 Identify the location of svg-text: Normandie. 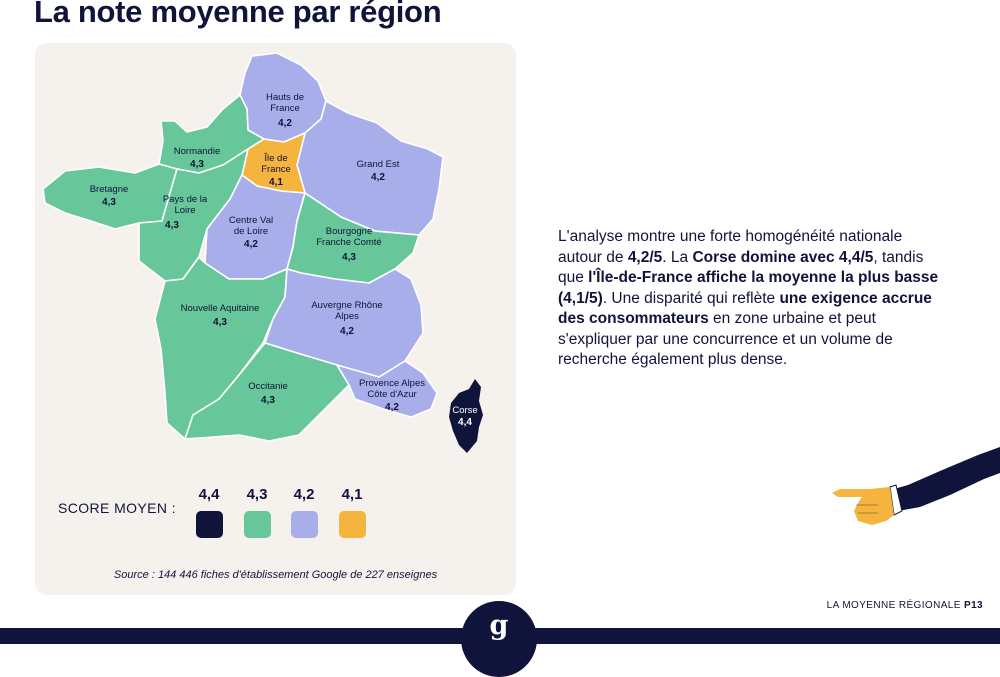
(197, 151).